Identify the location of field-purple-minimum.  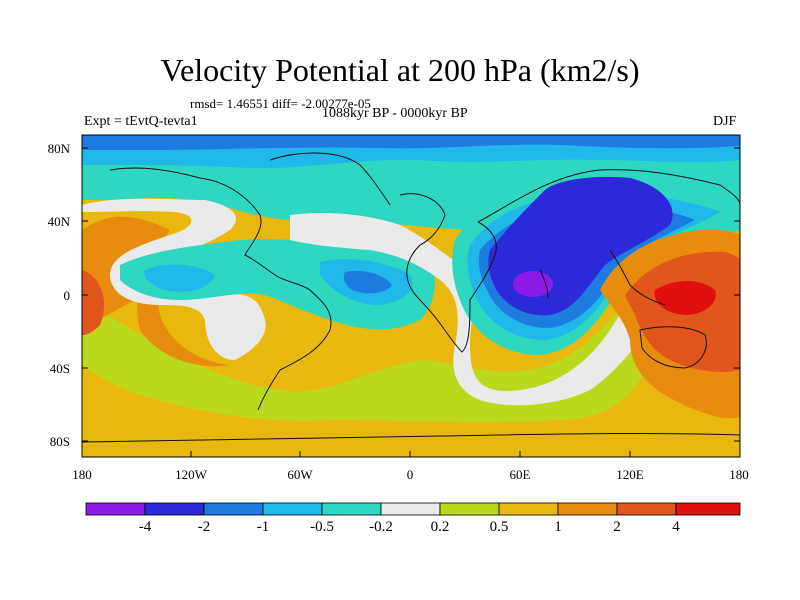
(533, 284).